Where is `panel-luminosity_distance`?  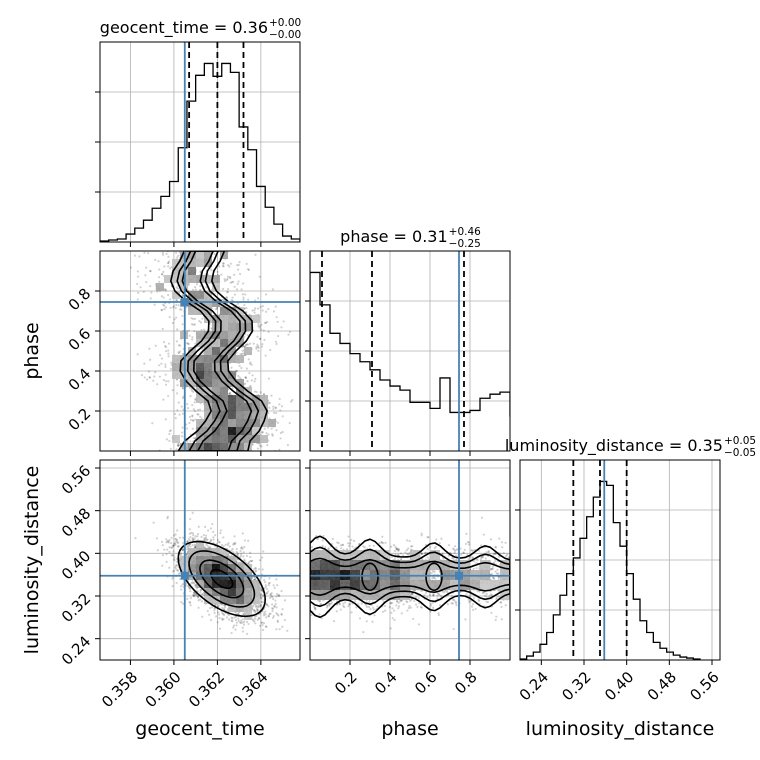 panel-luminosity_distance is located at coordinates (620, 560).